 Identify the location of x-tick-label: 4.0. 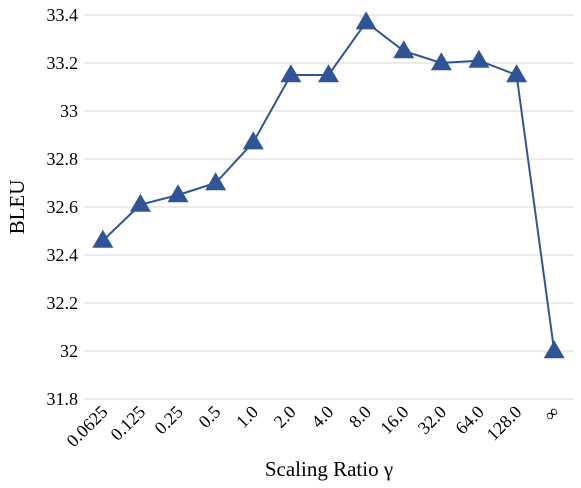
(322, 417).